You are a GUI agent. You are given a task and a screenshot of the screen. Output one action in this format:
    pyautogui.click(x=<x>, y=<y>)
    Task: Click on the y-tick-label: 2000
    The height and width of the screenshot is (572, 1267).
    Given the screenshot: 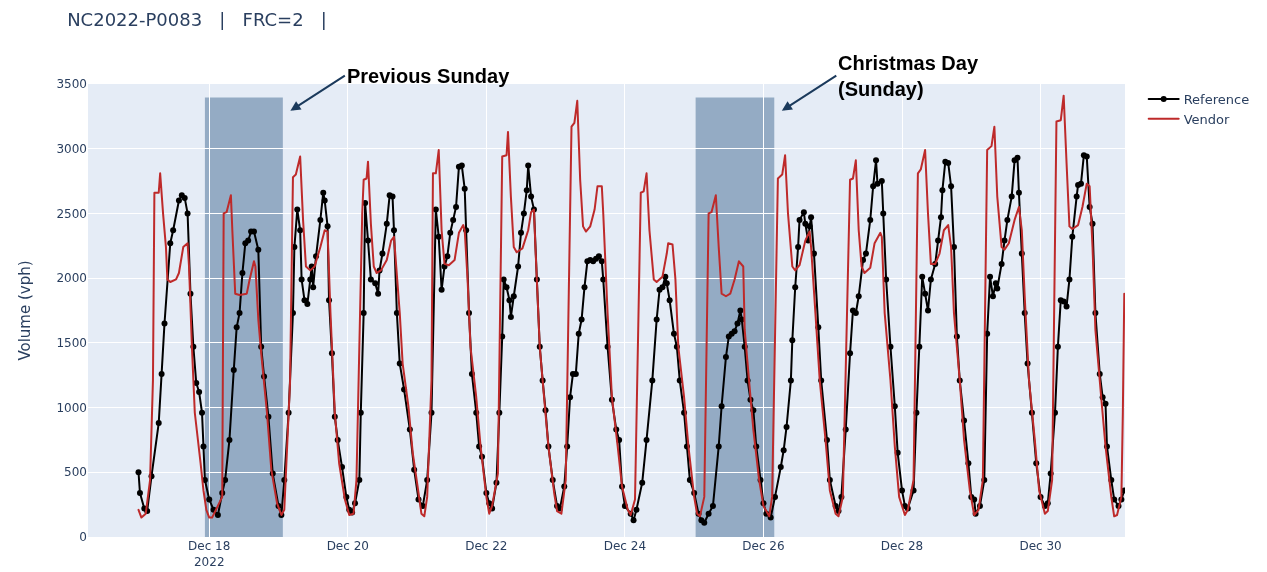 What is the action you would take?
    pyautogui.click(x=71, y=278)
    